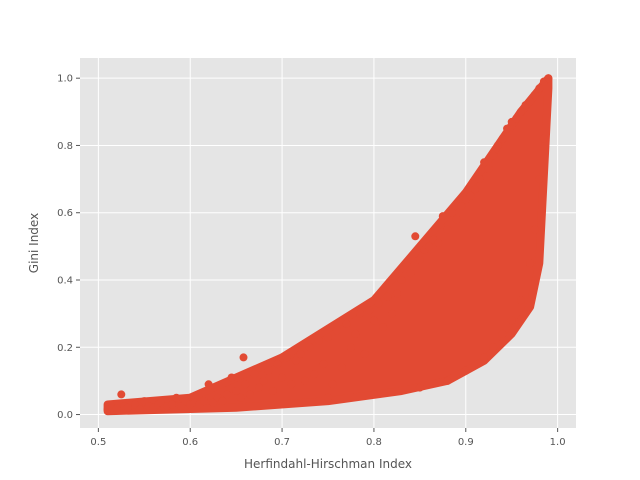 Image resolution: width=640 pixels, height=480 pixels. Describe the element at coordinates (282, 442) in the screenshot. I see `x-tick-label: 0.7` at that location.